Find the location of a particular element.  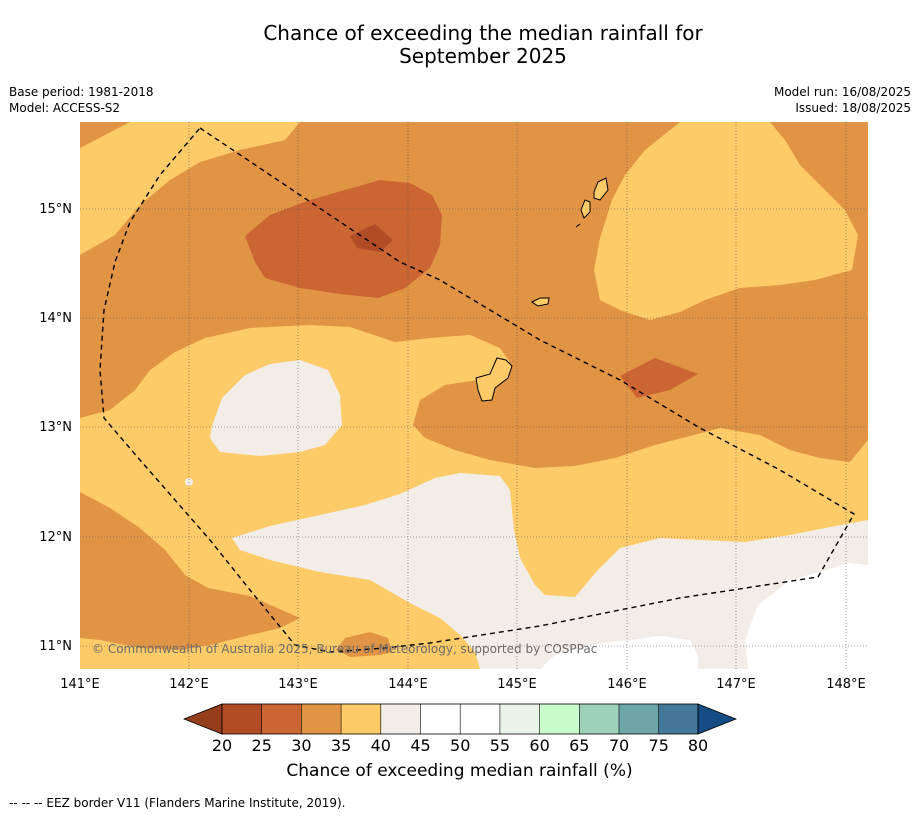

lat-labels: 15°N 14°N 13°N 12°N 11°N is located at coordinates (55, 428).